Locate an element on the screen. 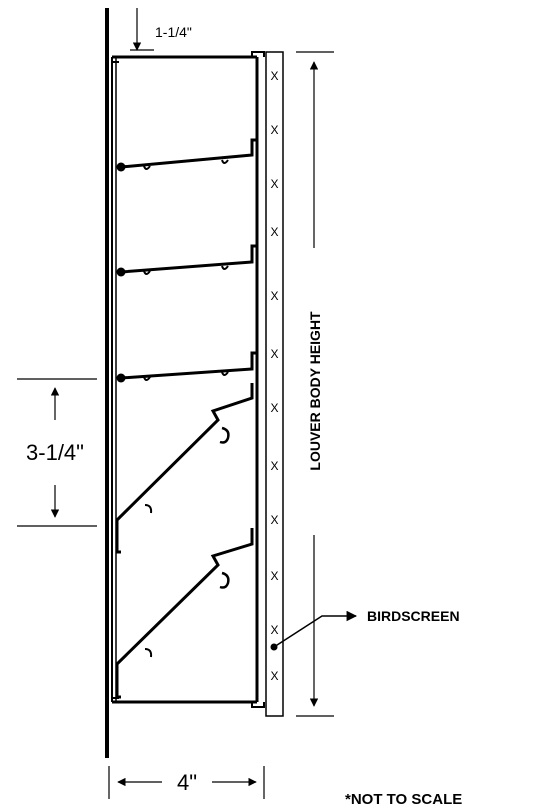 The height and width of the screenshot is (808, 548). scale-note: *NOT TO SCALE is located at coordinates (403, 799).